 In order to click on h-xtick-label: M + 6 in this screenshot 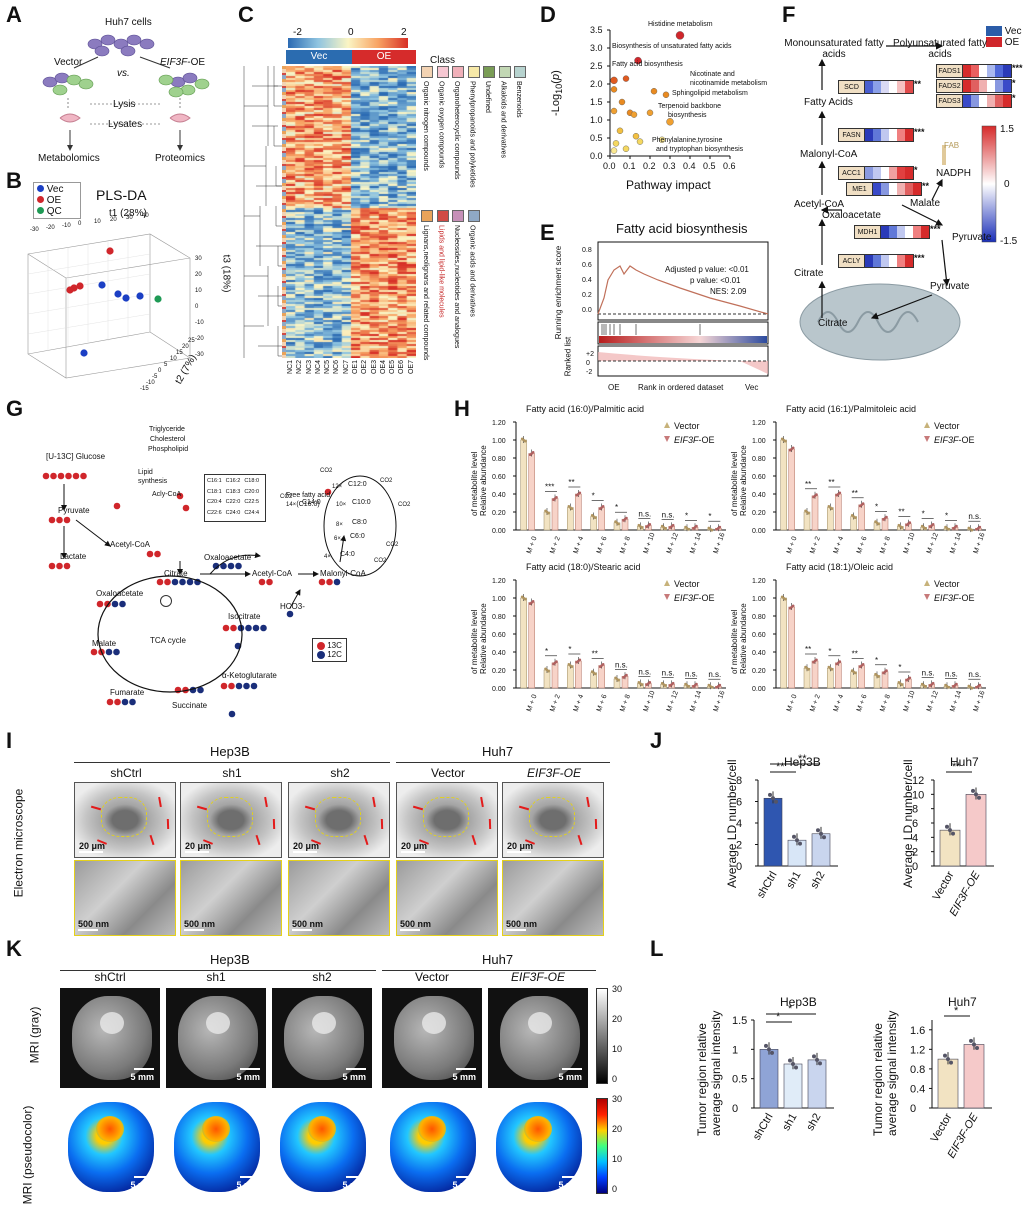, I will do `click(602, 545)`.